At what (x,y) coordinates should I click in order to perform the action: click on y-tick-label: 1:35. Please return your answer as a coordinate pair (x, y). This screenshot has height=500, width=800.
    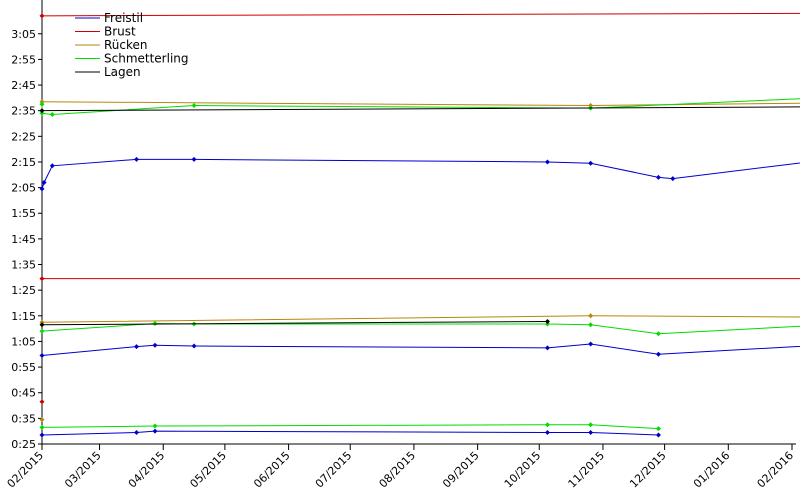
    Looking at the image, I should click on (23, 265).